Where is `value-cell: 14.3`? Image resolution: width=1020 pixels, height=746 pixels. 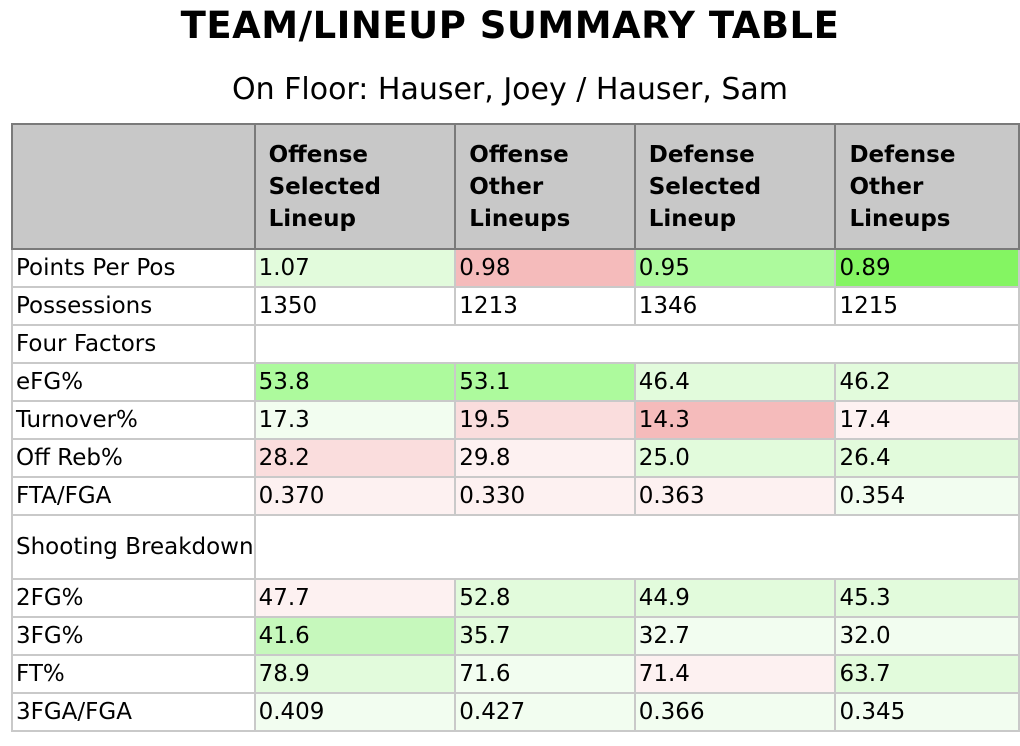 value-cell: 14.3 is located at coordinates (735, 420).